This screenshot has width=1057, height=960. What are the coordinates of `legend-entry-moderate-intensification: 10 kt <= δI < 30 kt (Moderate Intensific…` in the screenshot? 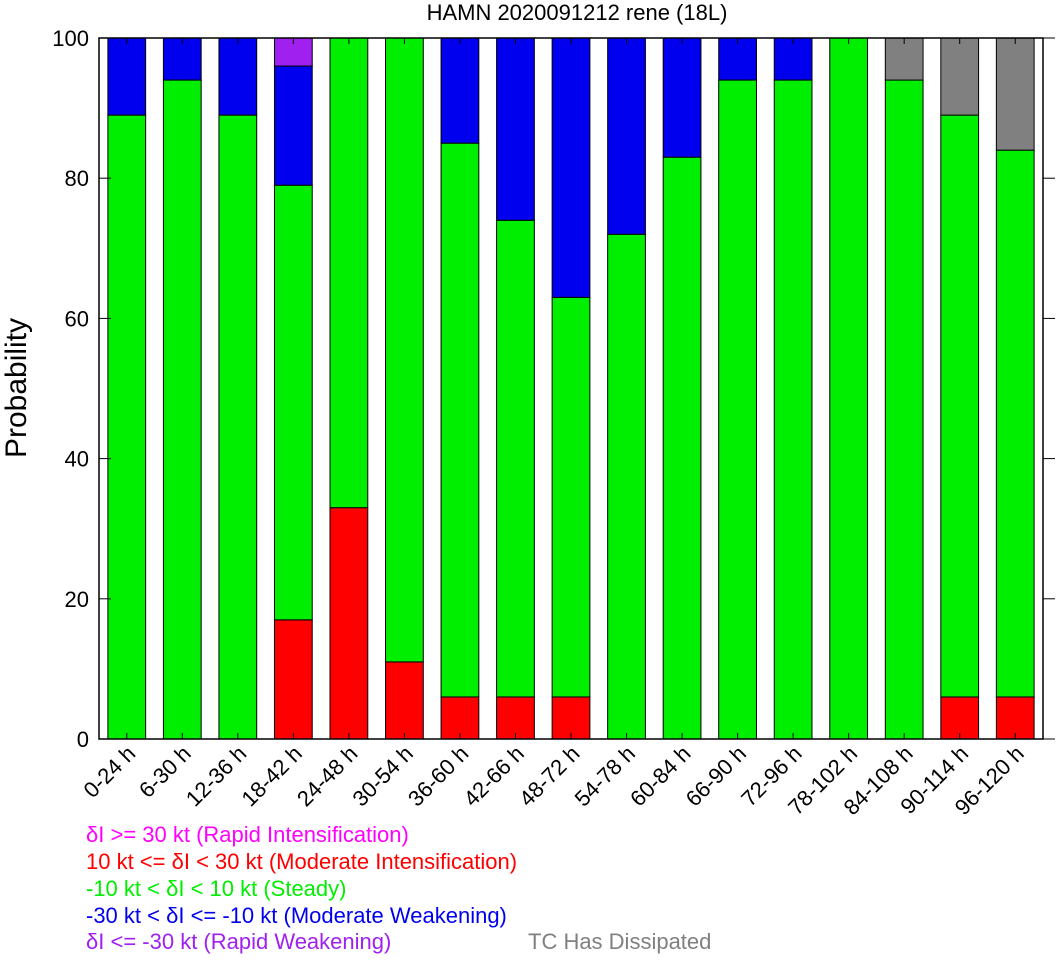 It's located at (301, 862).